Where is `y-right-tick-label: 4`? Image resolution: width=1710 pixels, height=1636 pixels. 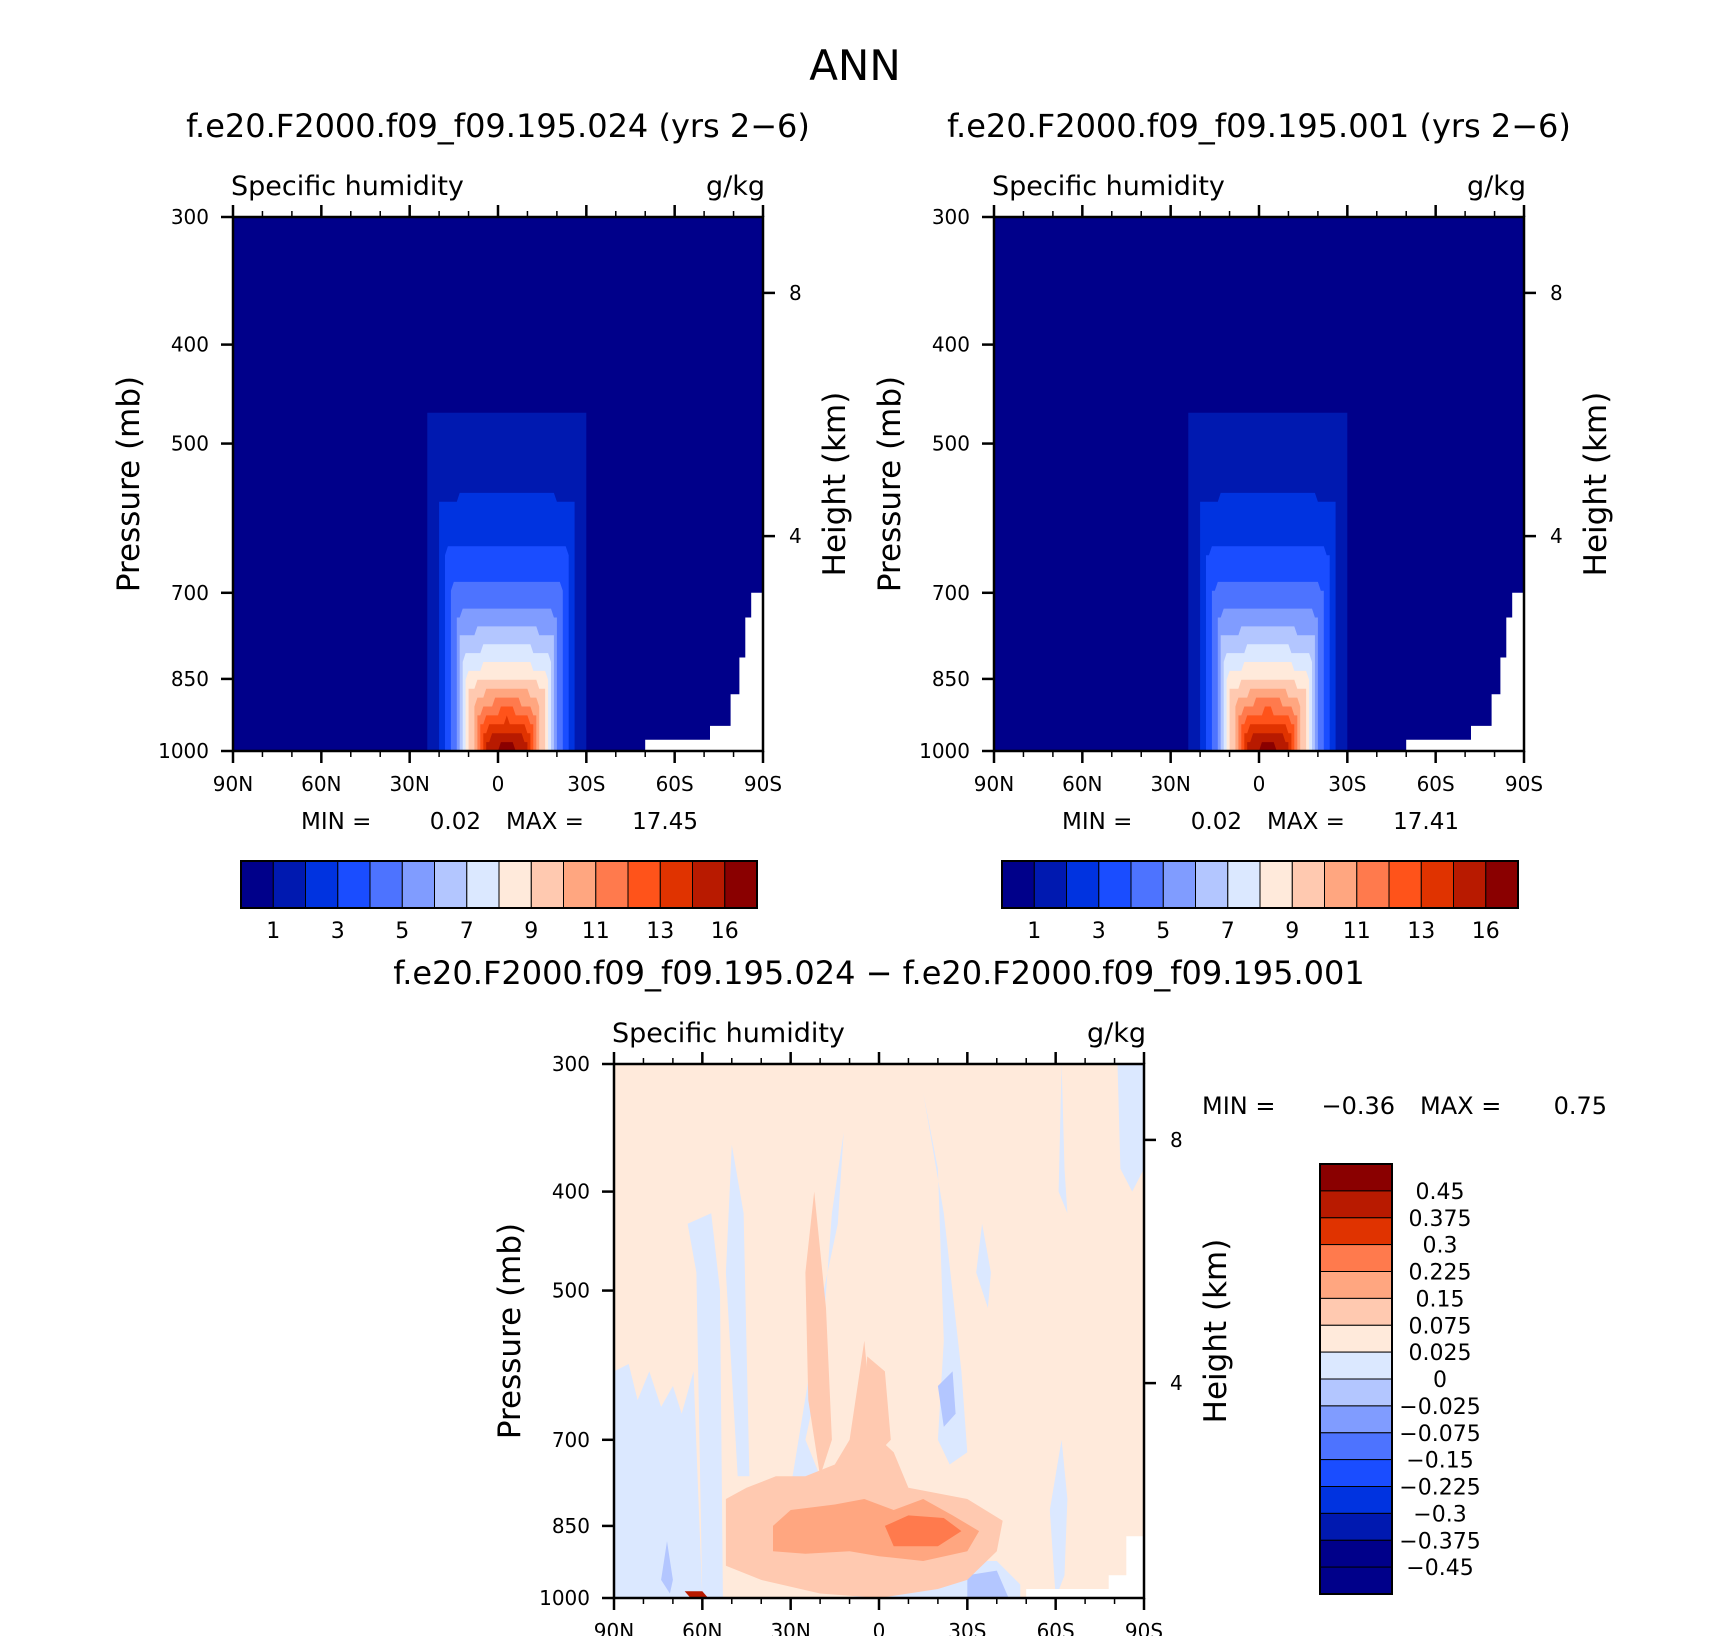 y-right-tick-label: 4 is located at coordinates (1176, 1383).